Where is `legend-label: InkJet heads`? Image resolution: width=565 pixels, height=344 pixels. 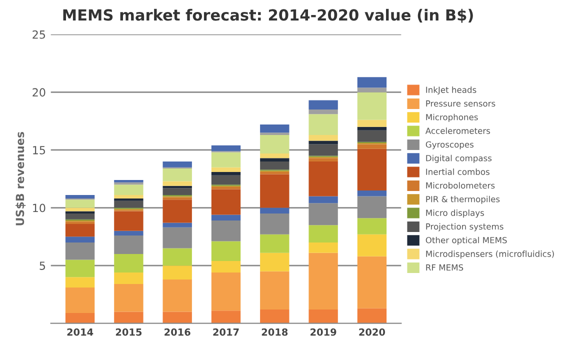
legend-label: InkJet heads is located at coordinates (451, 90).